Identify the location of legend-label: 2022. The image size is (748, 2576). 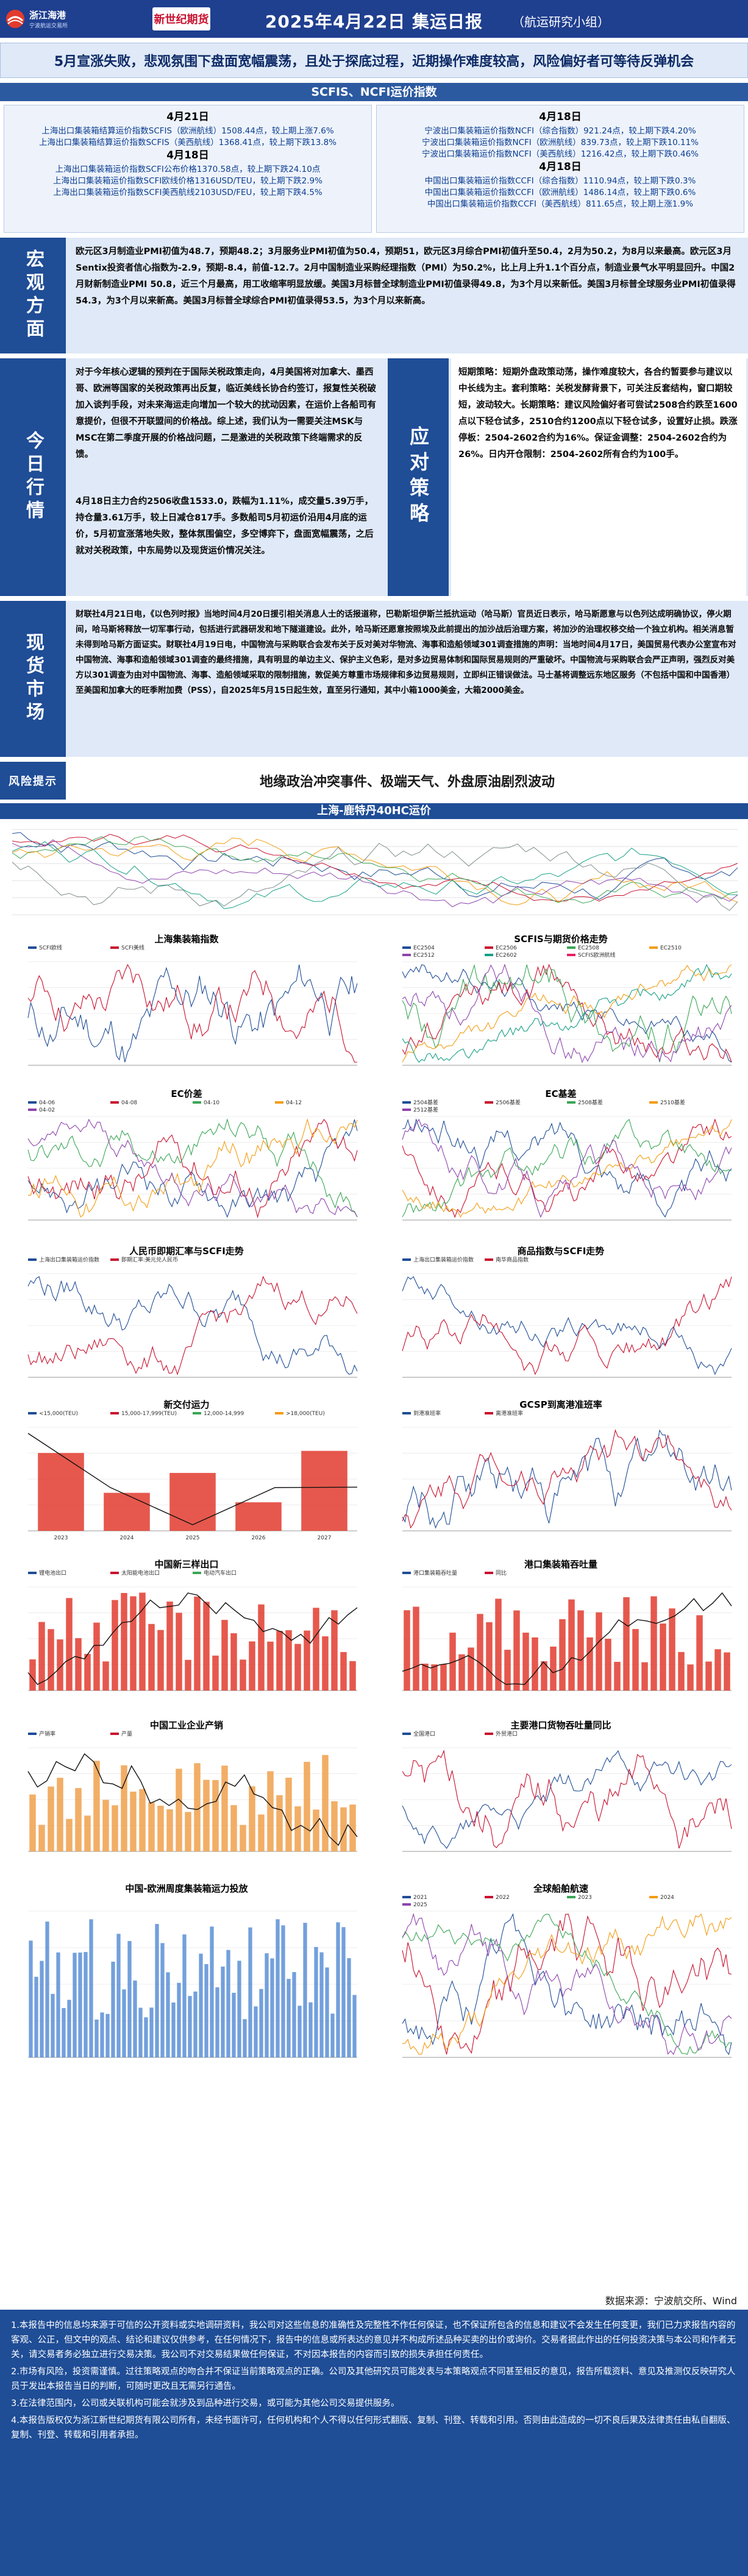
(503, 1898).